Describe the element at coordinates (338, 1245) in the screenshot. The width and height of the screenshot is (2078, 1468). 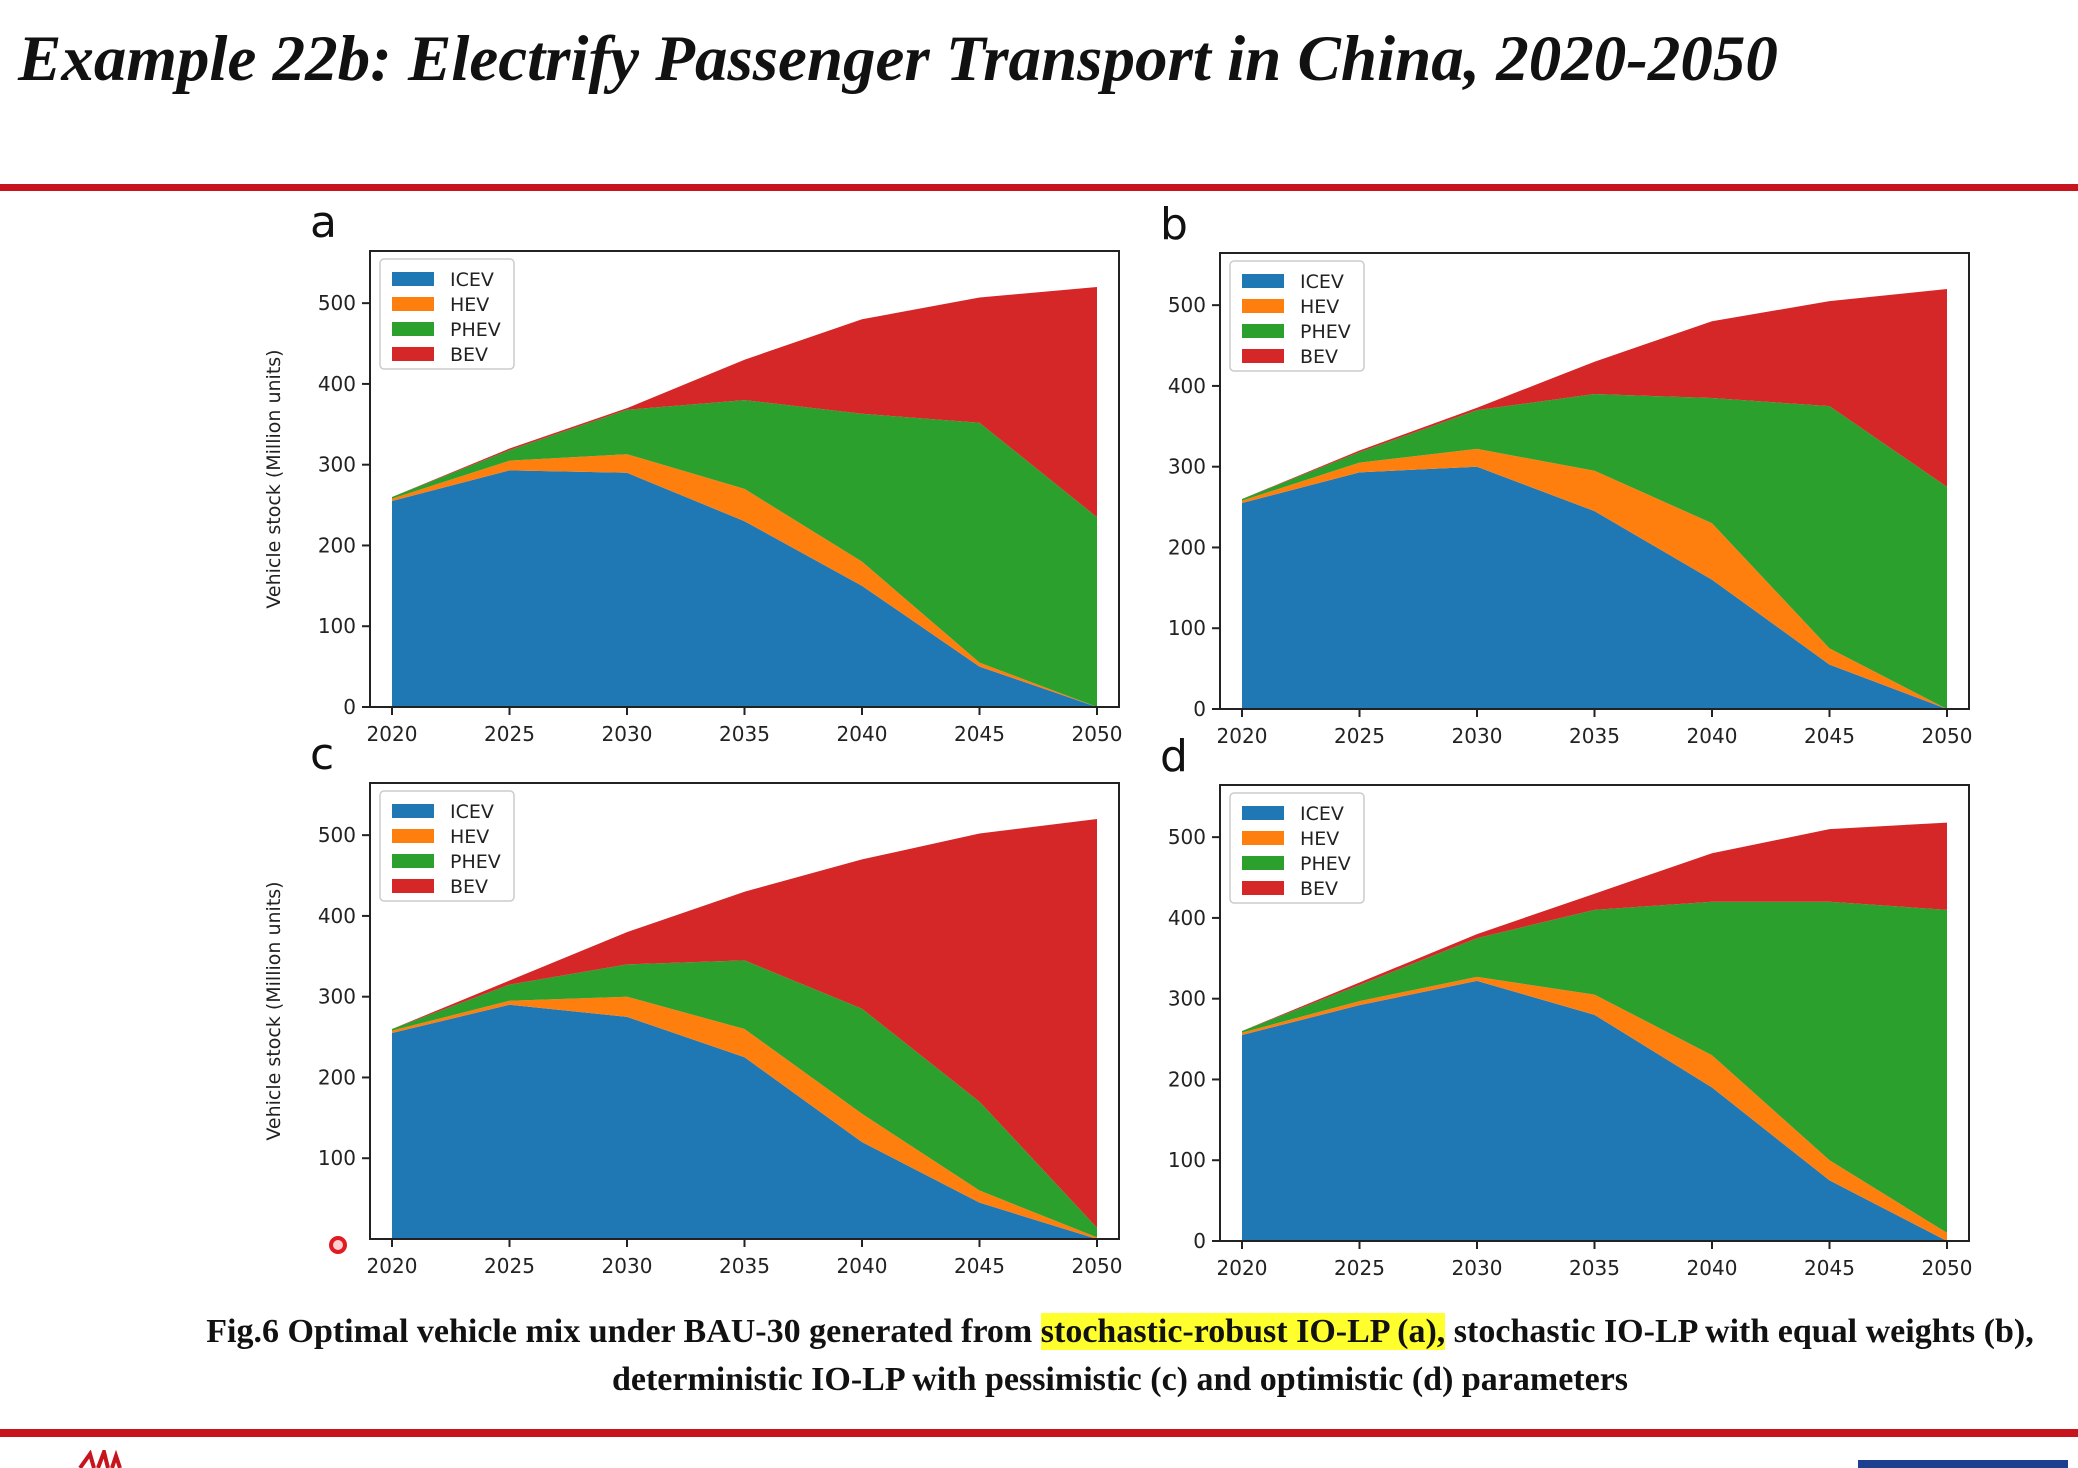
I see `cursor-marker-icon` at that location.